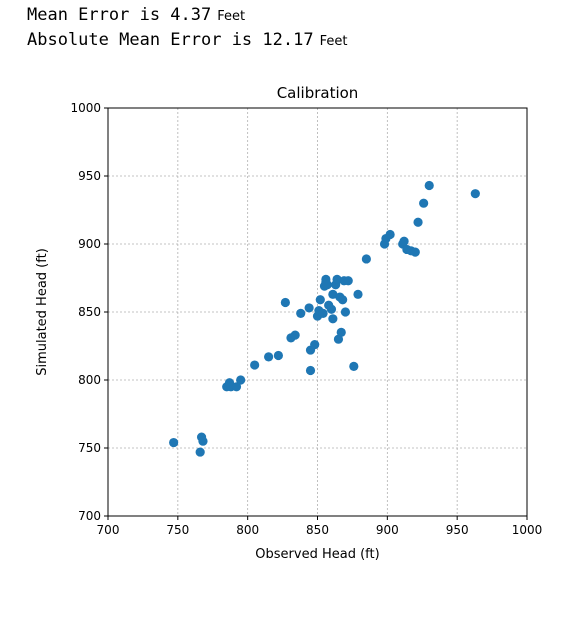  Describe the element at coordinates (457, 530) in the screenshot. I see `x-tick-label: 950` at that location.